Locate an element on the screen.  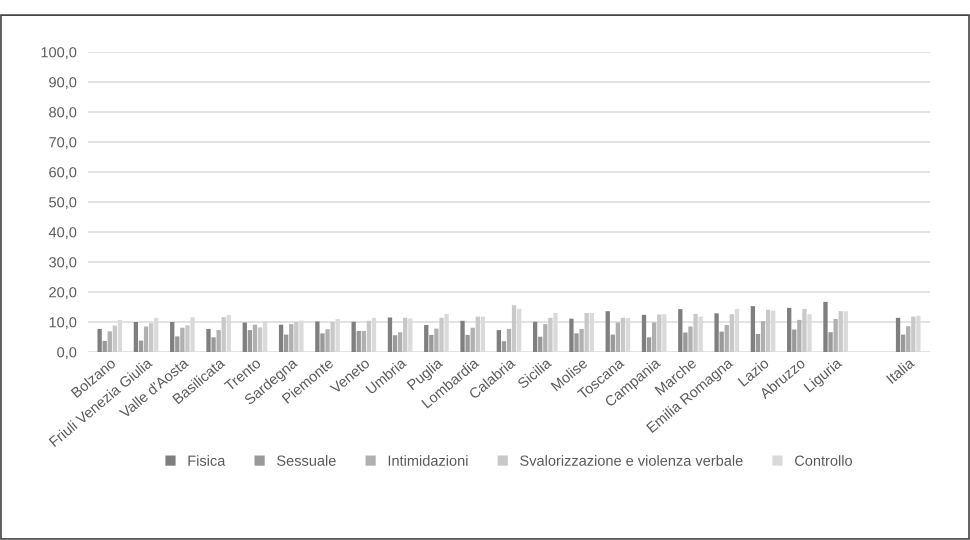
legend-label: Sessuale is located at coordinates (306, 460).